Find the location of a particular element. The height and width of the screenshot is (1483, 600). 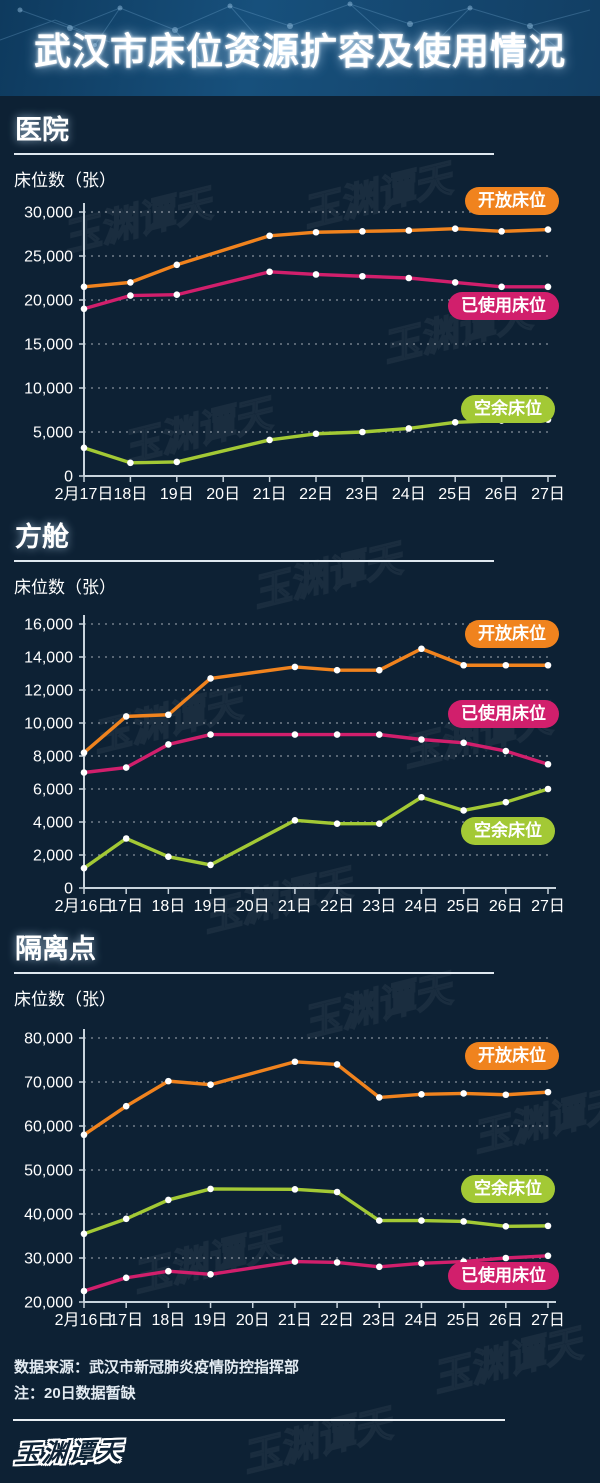

page-title: 武汉市床位资源扩容及使用情况 is located at coordinates (300, 51).